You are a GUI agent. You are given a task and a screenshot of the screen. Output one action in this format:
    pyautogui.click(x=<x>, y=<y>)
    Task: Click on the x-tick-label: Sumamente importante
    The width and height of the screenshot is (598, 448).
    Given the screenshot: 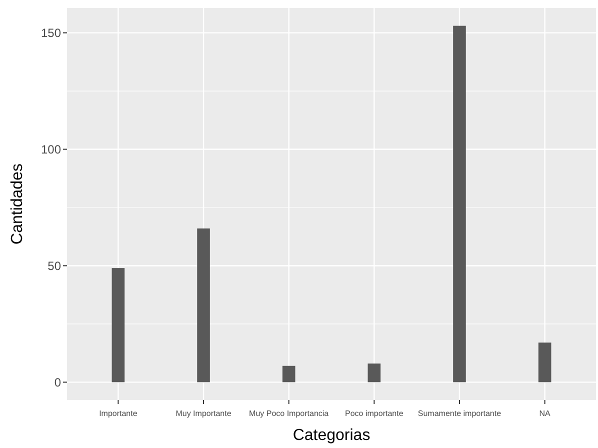 What is the action you would take?
    pyautogui.click(x=460, y=413)
    